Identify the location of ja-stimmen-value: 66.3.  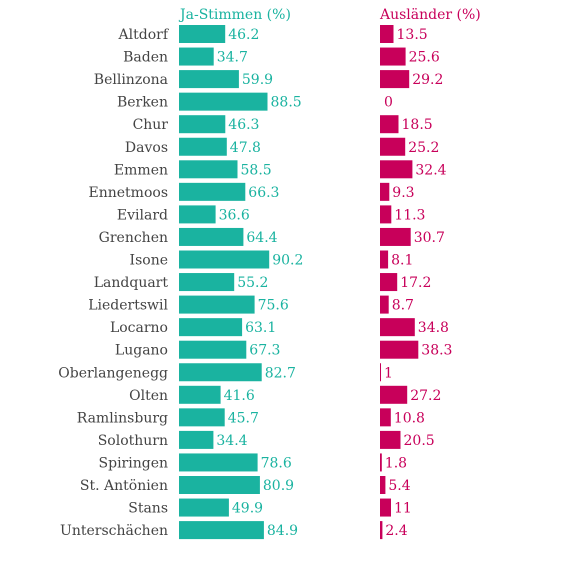
(263, 193).